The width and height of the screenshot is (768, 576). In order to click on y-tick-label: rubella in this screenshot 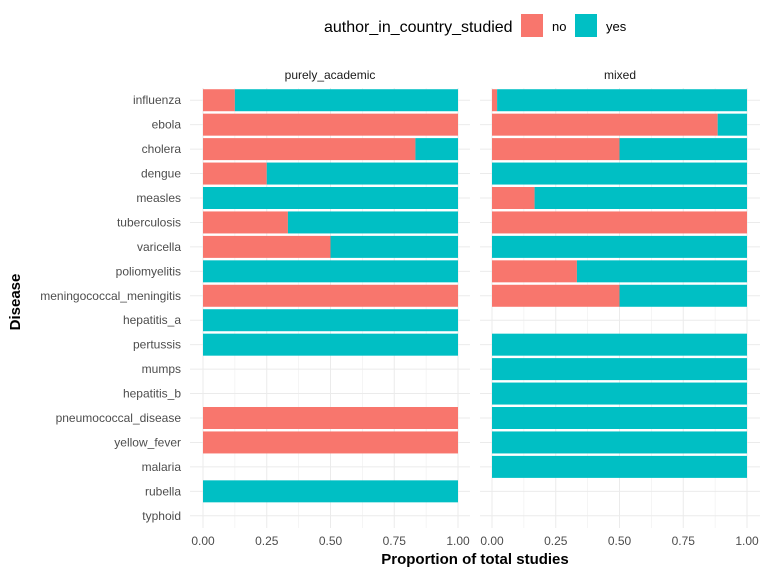, I will do `click(163, 491)`.